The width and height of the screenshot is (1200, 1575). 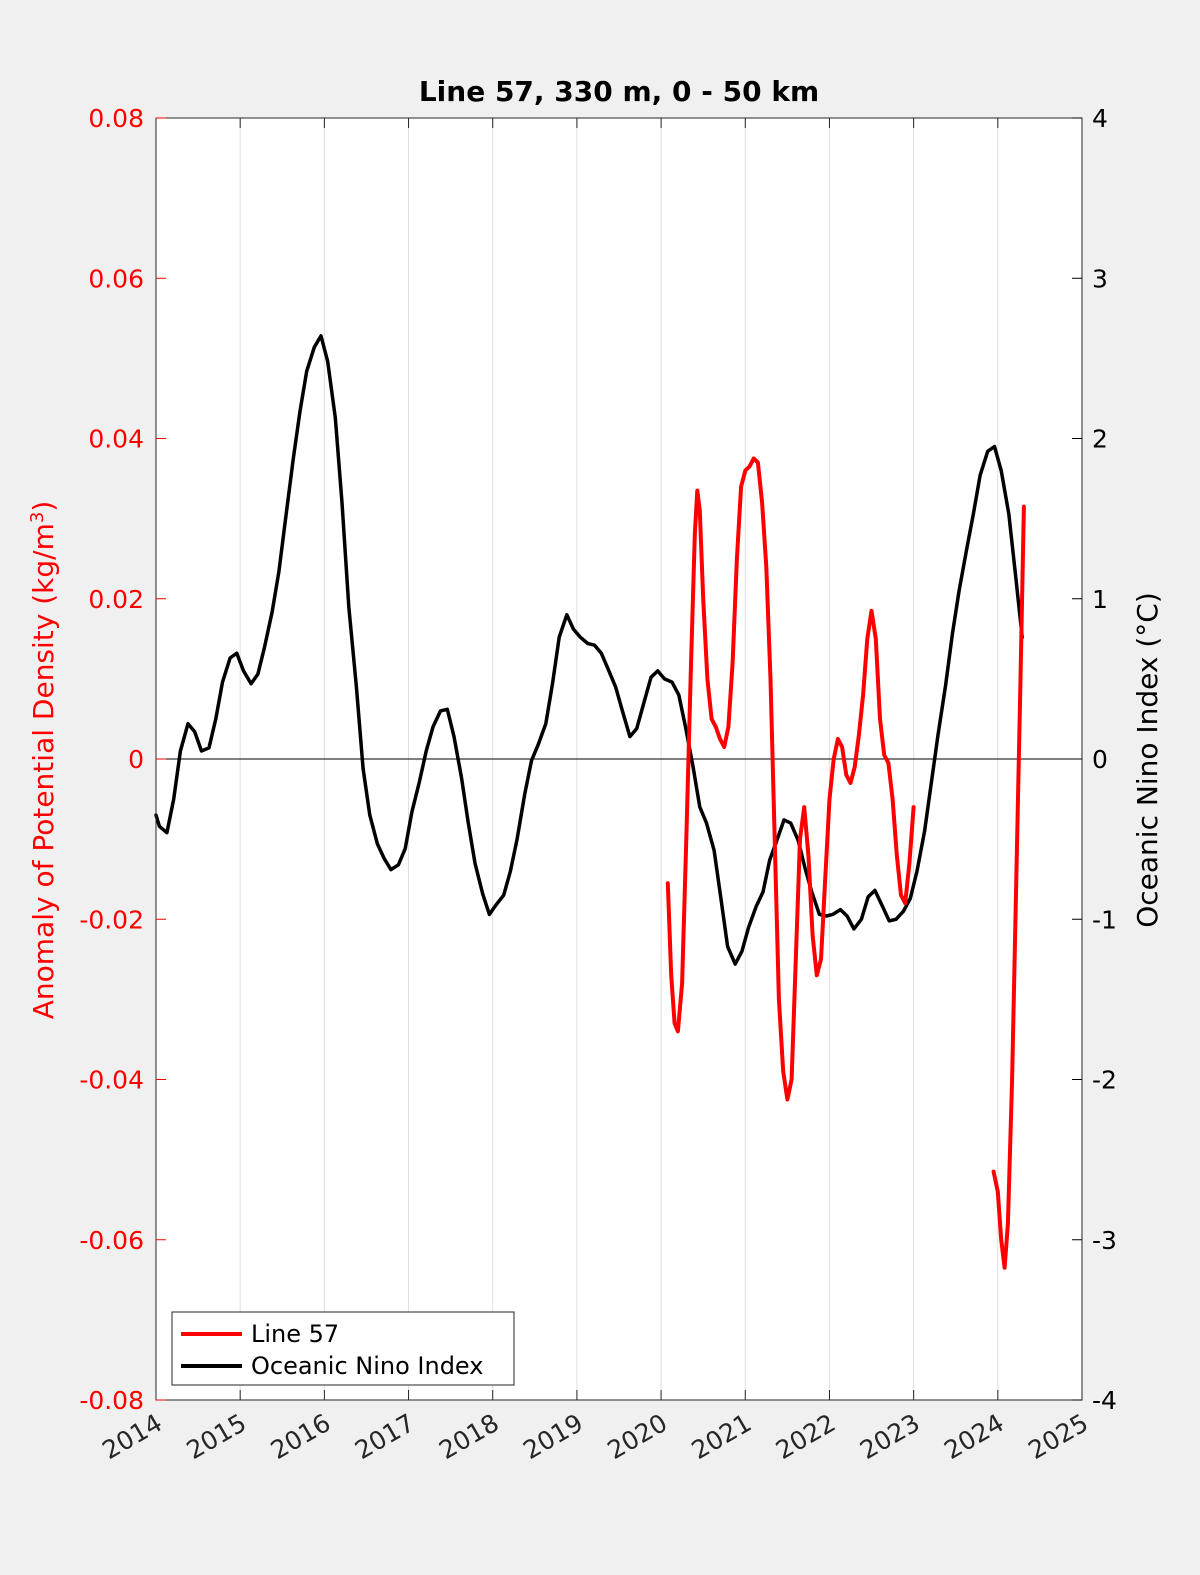 What do you see at coordinates (116, 439) in the screenshot?
I see `left-y-tick-label-0.04: 0.04` at bounding box center [116, 439].